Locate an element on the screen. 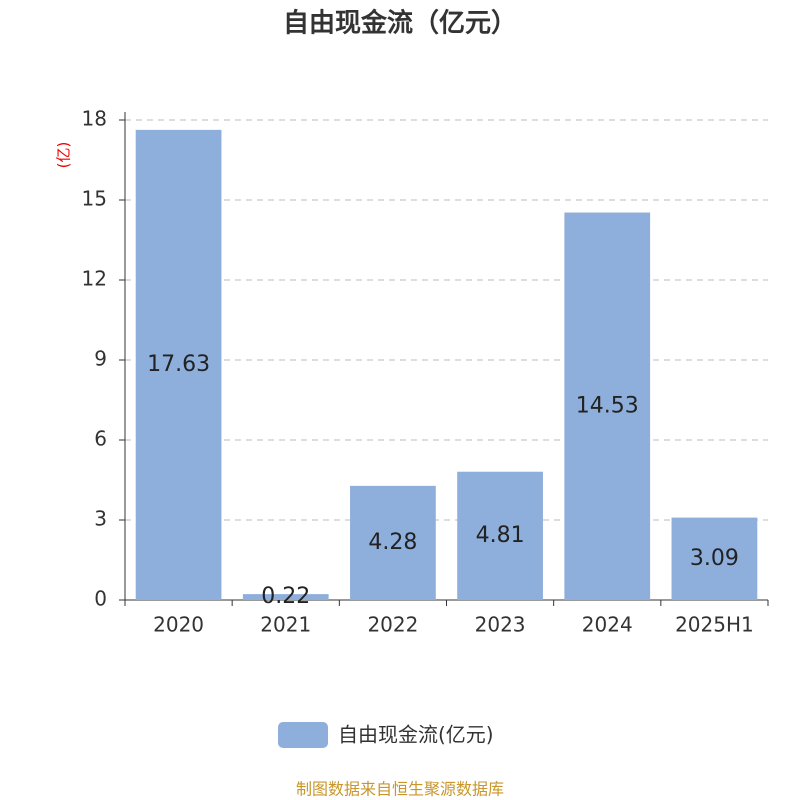 Image resolution: width=800 pixels, height=800 pixels. value-label: 4.81 is located at coordinates (500, 535).